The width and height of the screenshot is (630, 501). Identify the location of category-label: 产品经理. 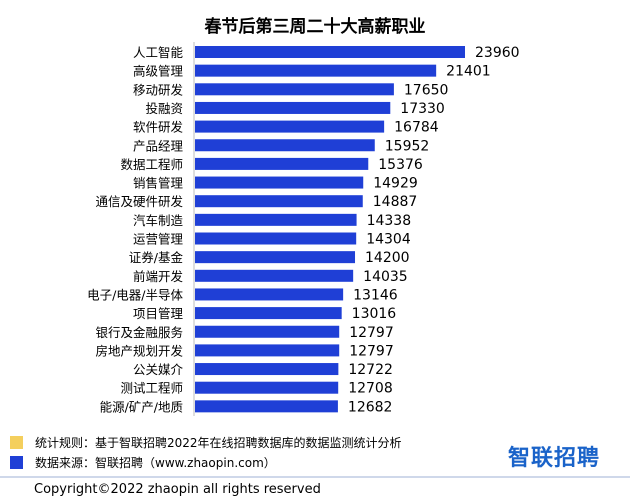
(158, 145).